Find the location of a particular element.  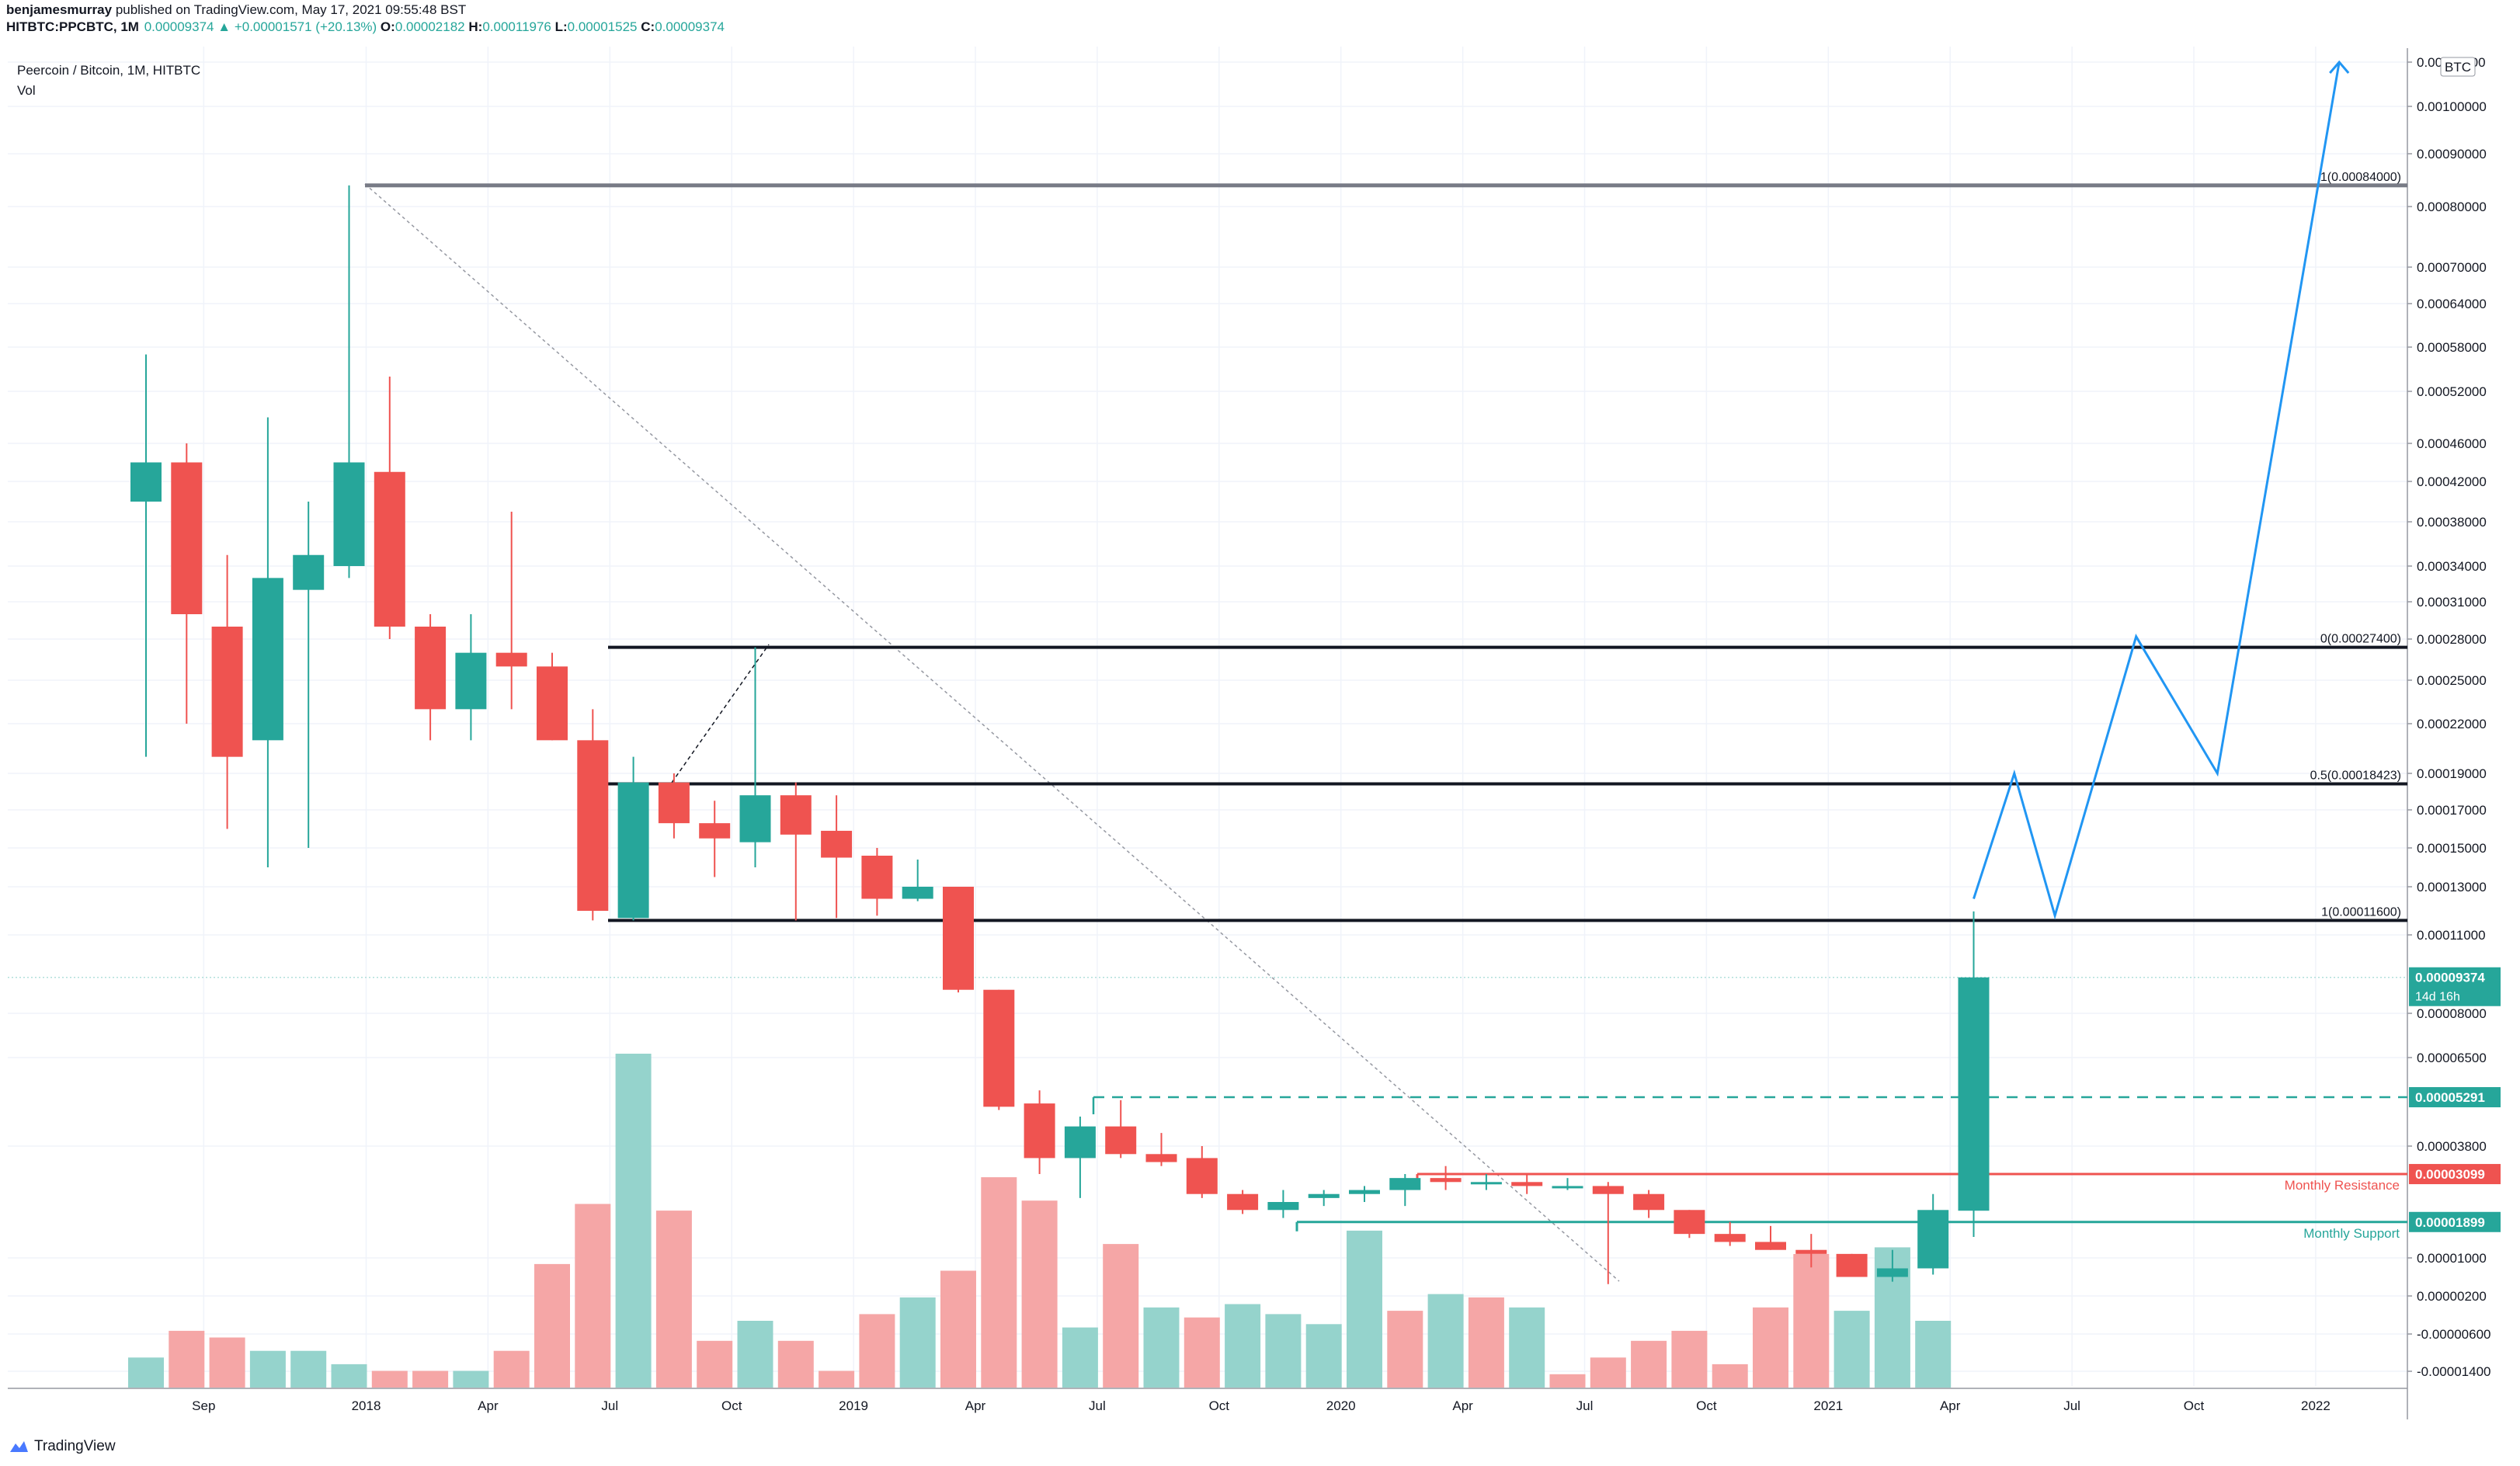

fib-level-label: 0.5(0.00018423) is located at coordinates (2355, 776).